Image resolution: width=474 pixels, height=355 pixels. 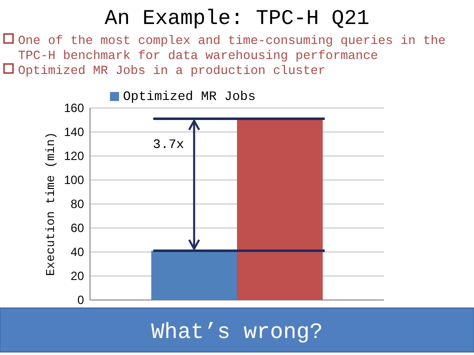 What do you see at coordinates (74, 108) in the screenshot?
I see `y-tick-label: 160` at bounding box center [74, 108].